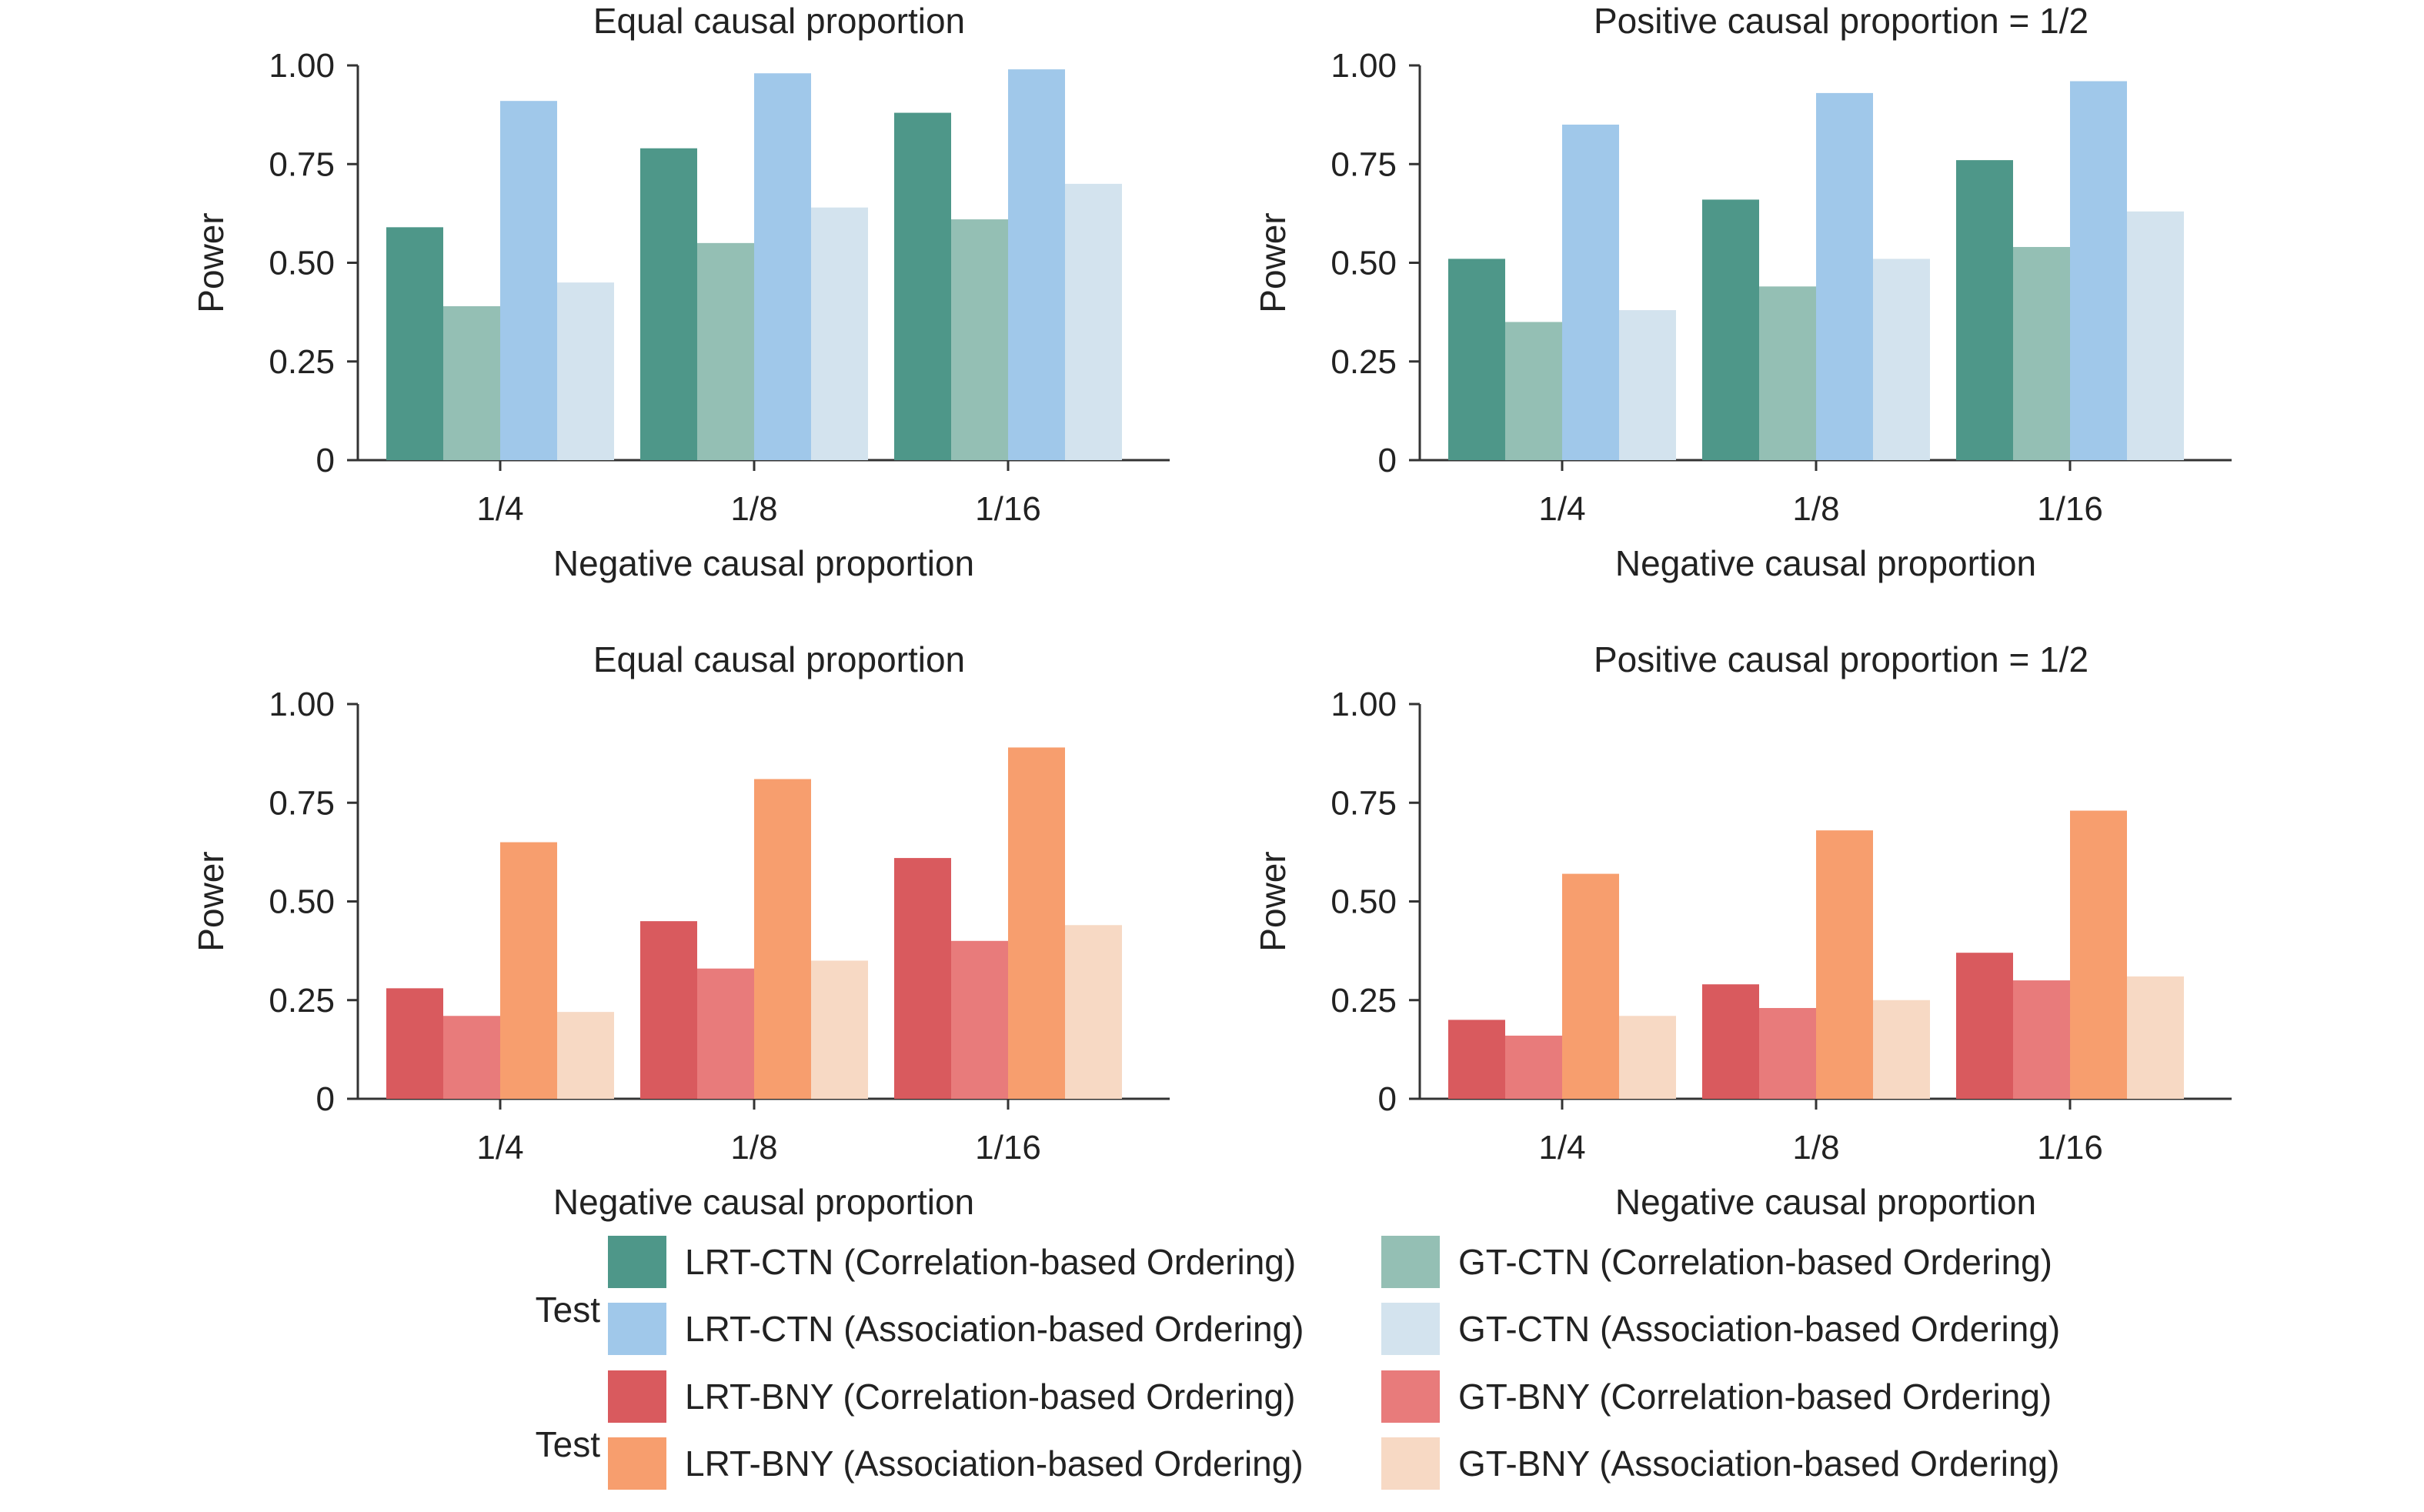 The width and height of the screenshot is (2424, 1512). I want to click on legend-item-label: LRT-CTN (Correlation-based Ordering), so click(990, 1262).